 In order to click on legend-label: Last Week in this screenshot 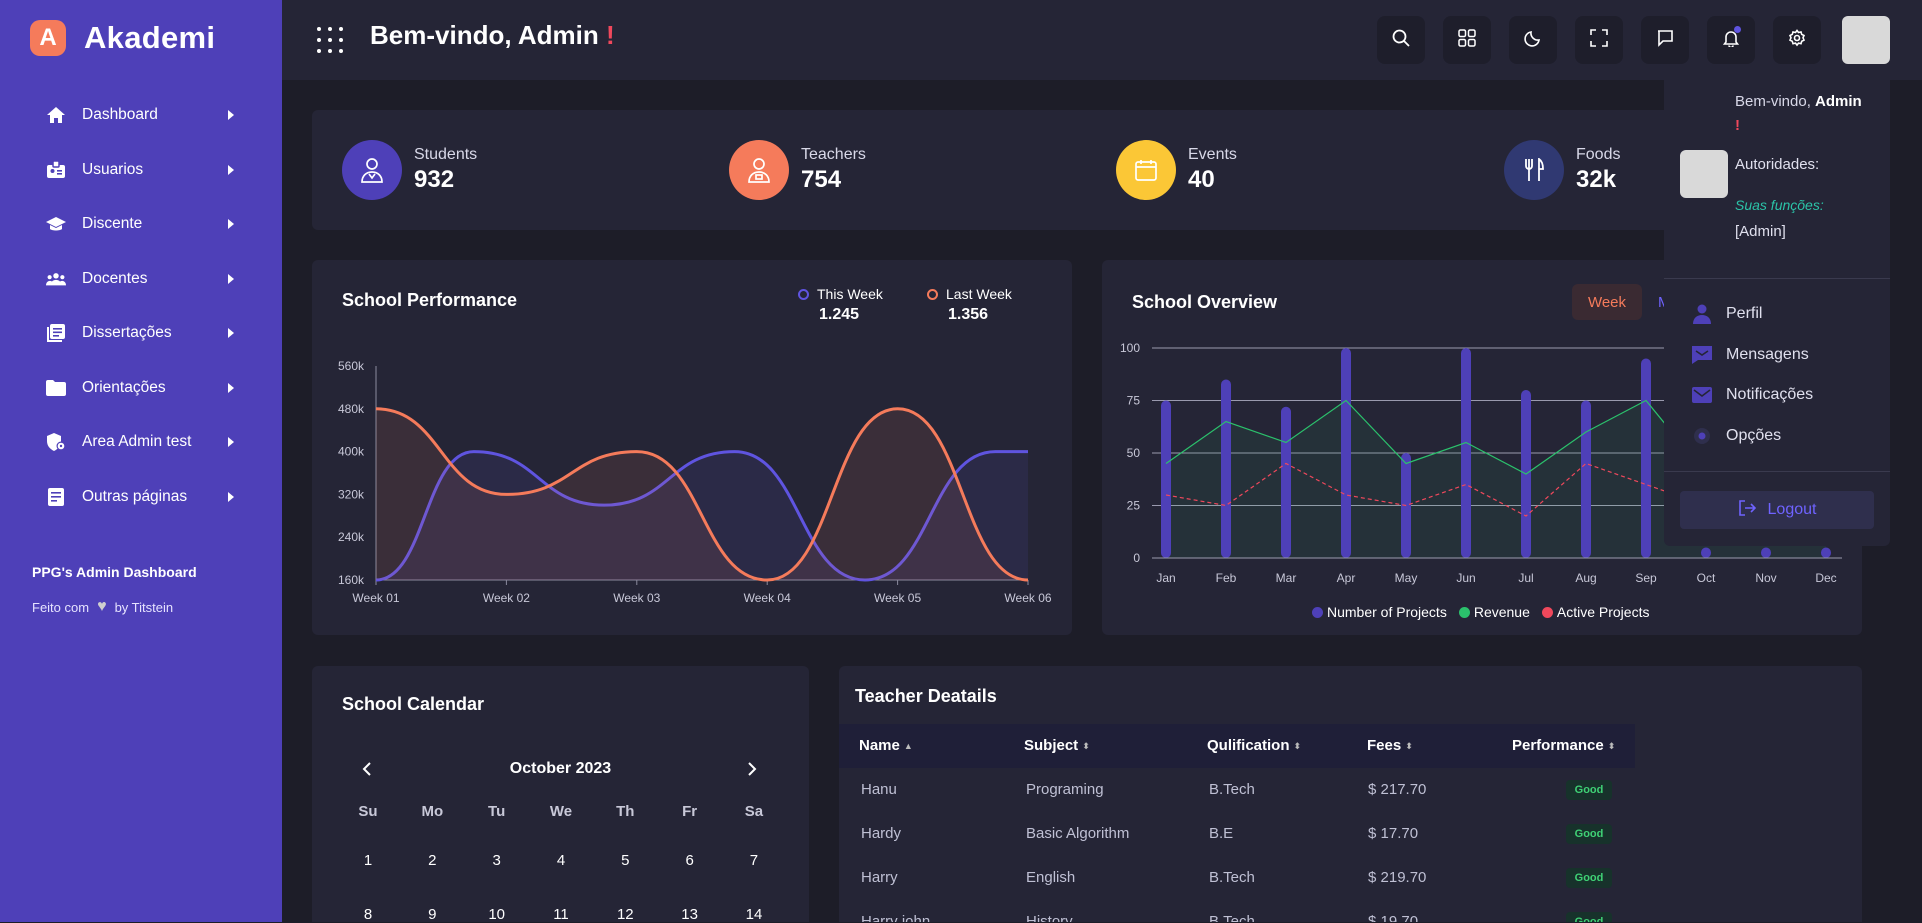, I will do `click(979, 294)`.